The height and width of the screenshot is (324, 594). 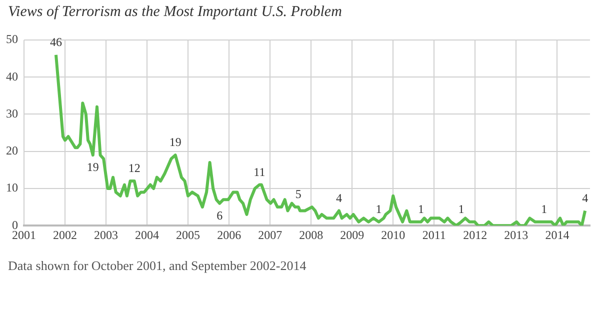 I want to click on y-tick-label: 40, so click(x=12, y=76).